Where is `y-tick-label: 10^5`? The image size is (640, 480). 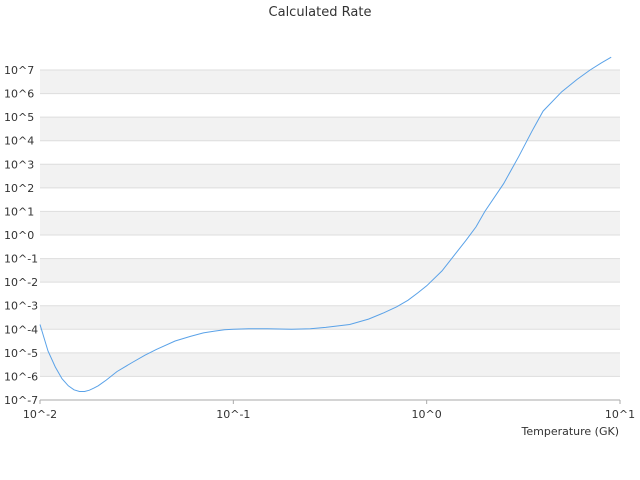
y-tick-label: 10^5 is located at coordinates (19, 117).